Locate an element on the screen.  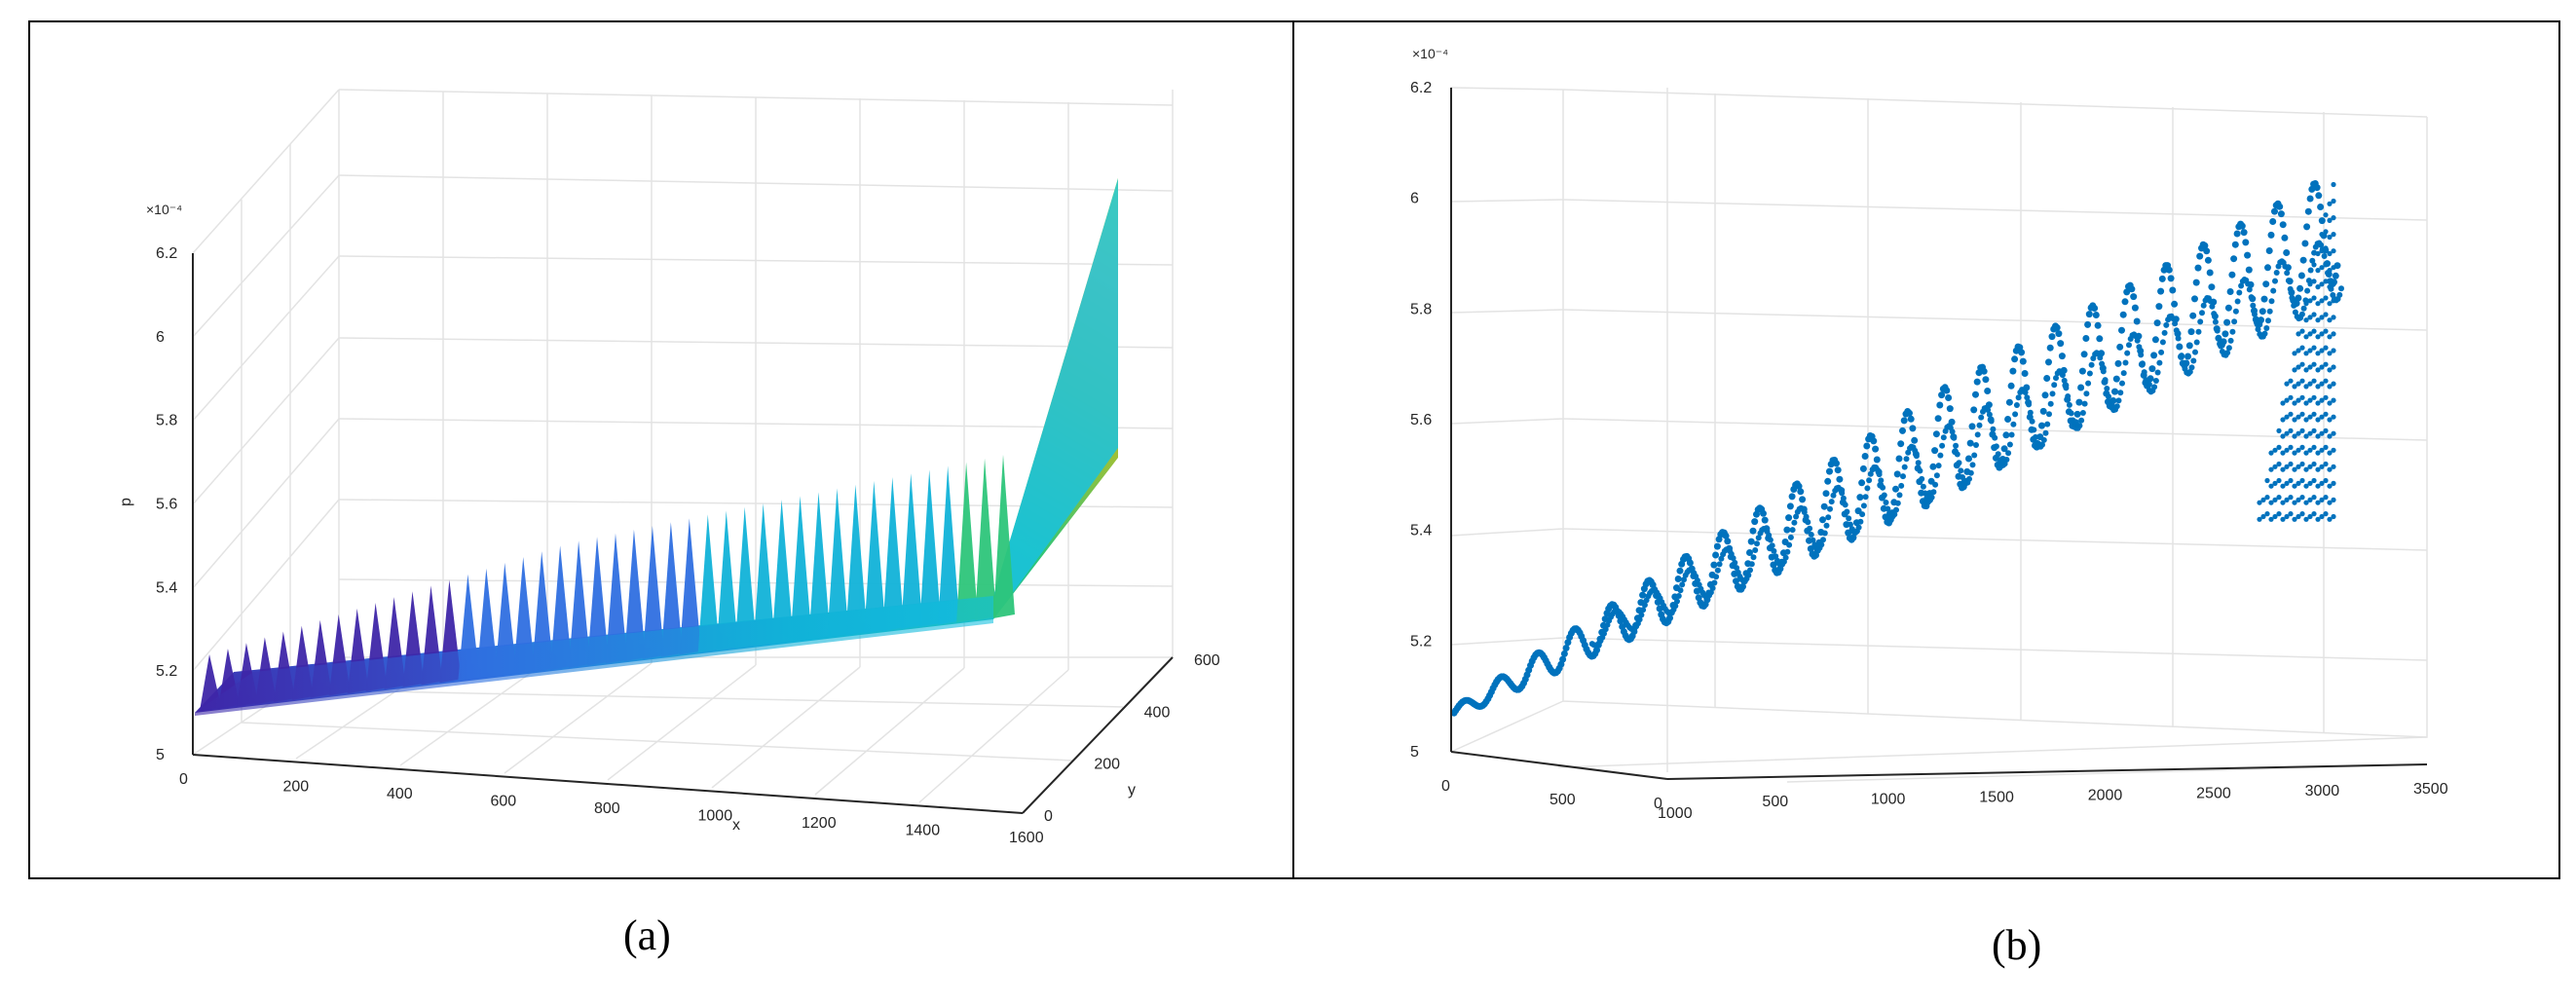
panel-b-x-tick-label: 500 is located at coordinates (1775, 802).